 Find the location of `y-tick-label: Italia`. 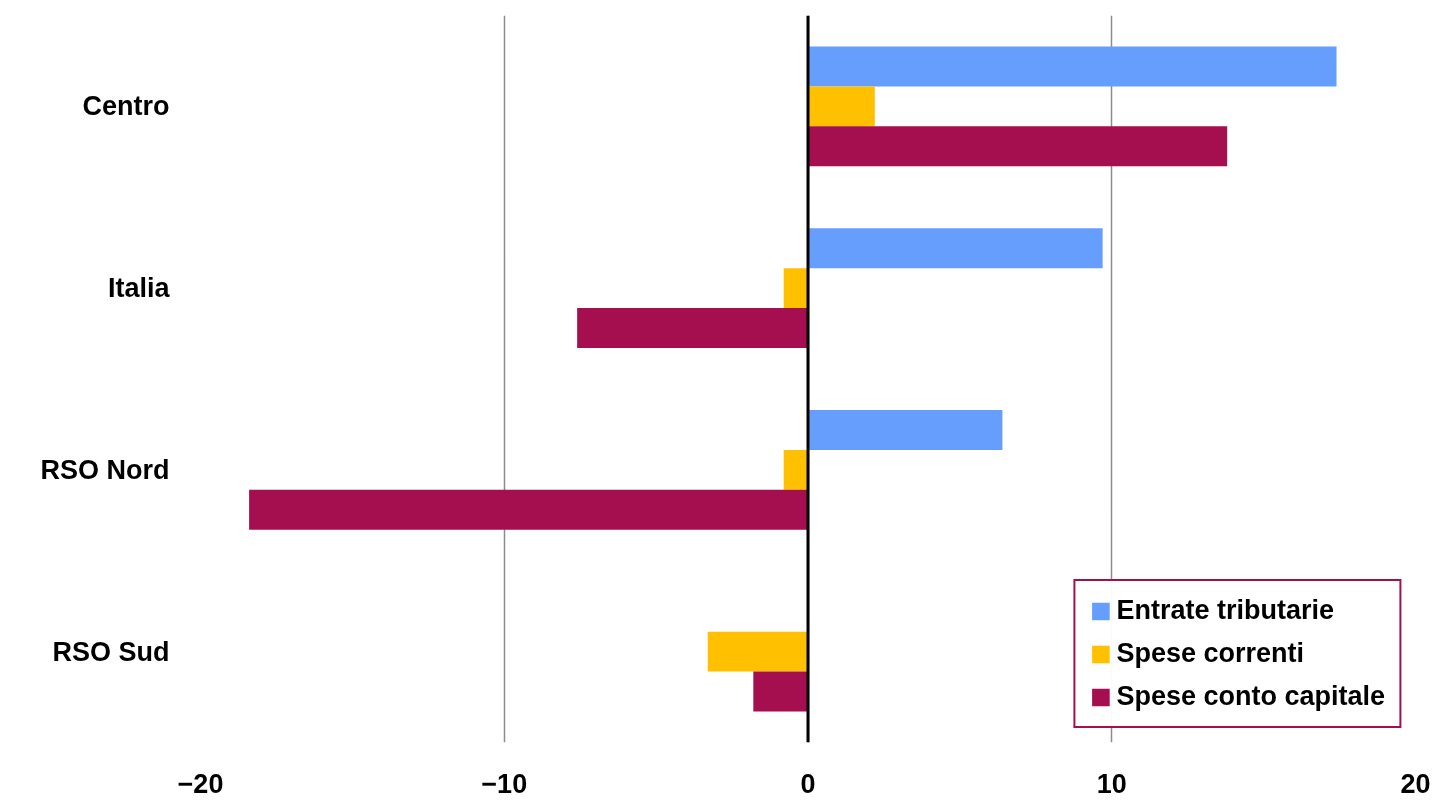

y-tick-label: Italia is located at coordinates (139, 288).